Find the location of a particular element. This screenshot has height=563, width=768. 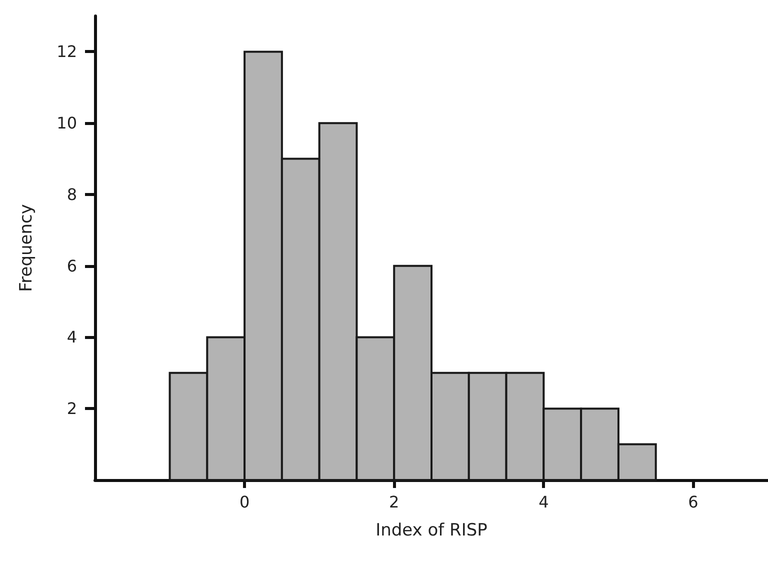

y-axis-title: Frequency is located at coordinates (26, 248).